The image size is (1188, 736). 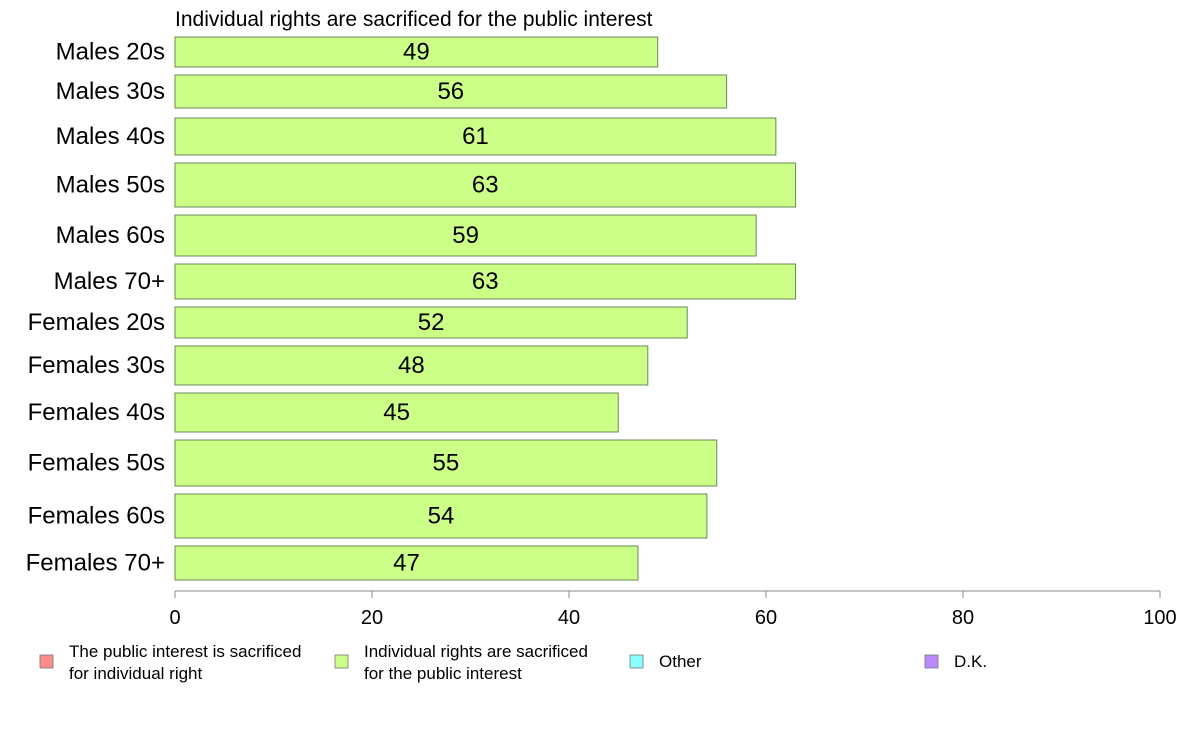 I want to click on value-label: 55, so click(x=446, y=463).